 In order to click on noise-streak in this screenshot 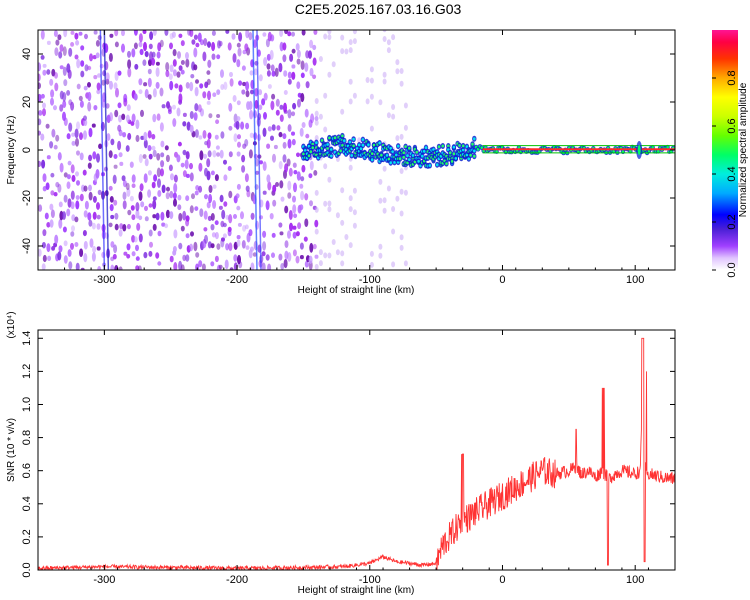, I will do `click(106, 150)`.